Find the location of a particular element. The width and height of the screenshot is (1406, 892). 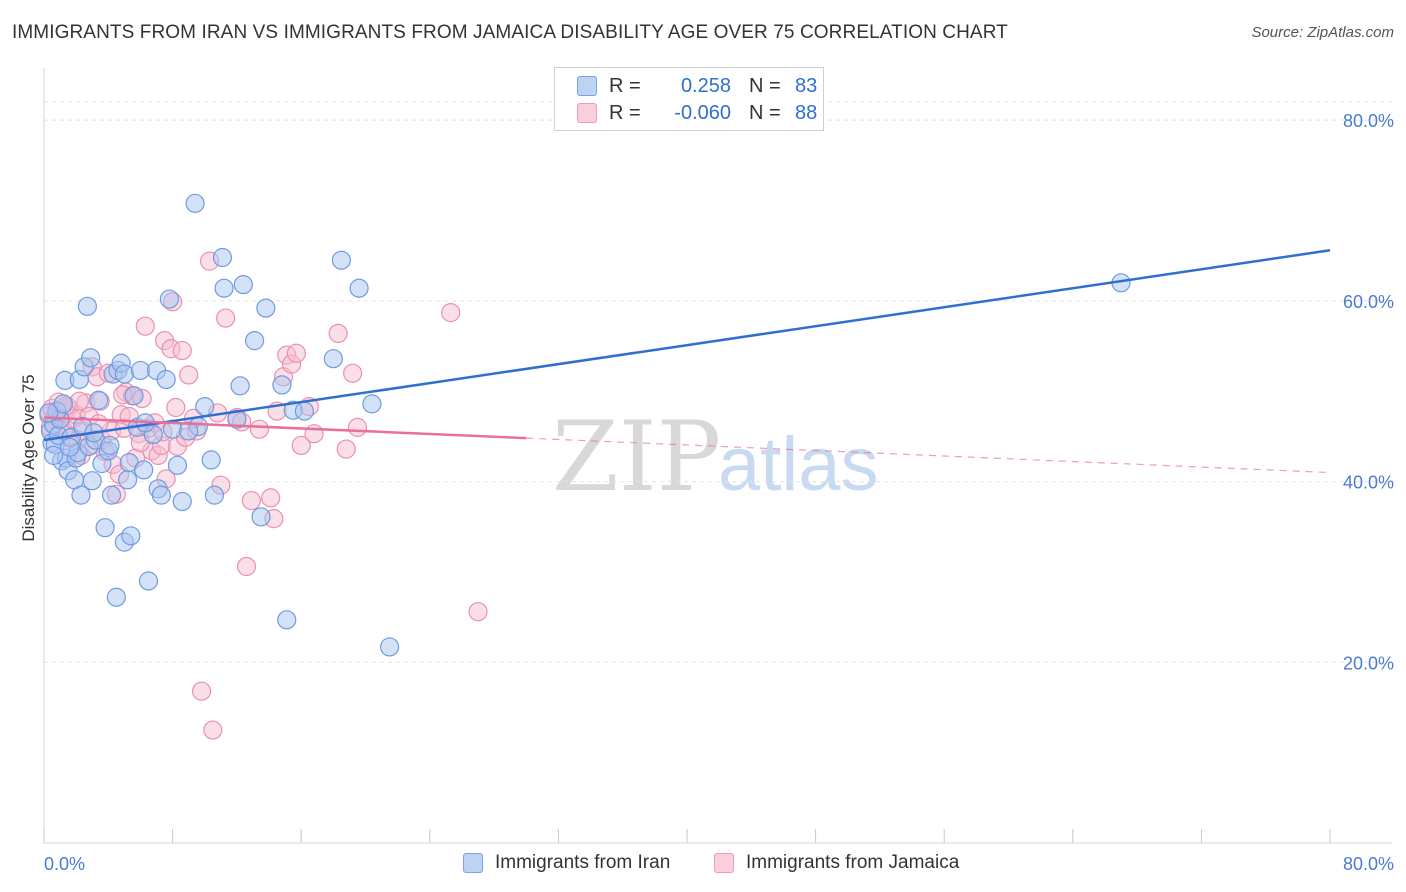

legend-jamaica-n-value: 88 is located at coordinates (806, 112).